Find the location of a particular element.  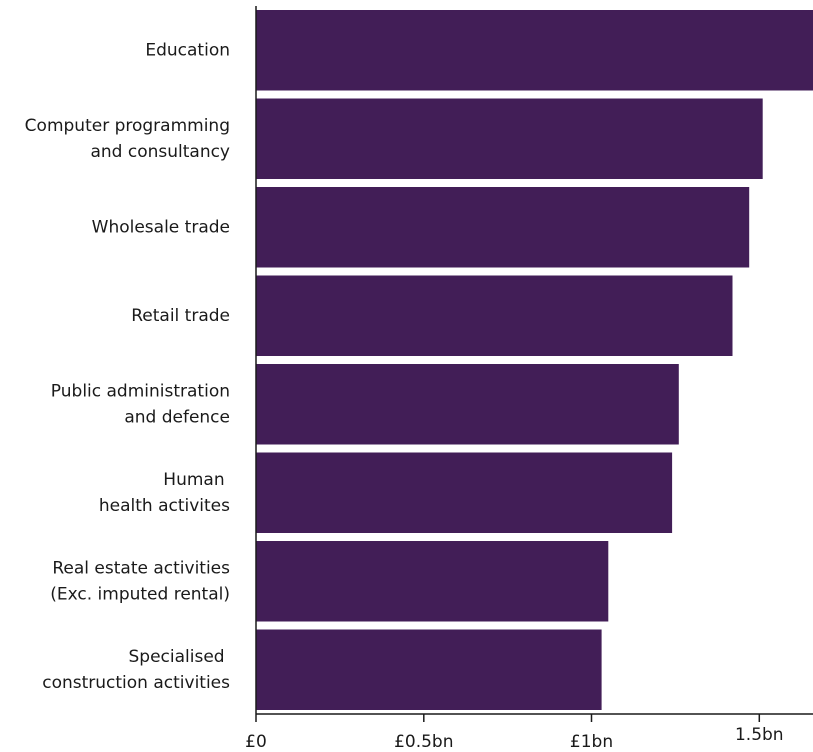

x-tick-label: 1.5bn is located at coordinates (759, 735).